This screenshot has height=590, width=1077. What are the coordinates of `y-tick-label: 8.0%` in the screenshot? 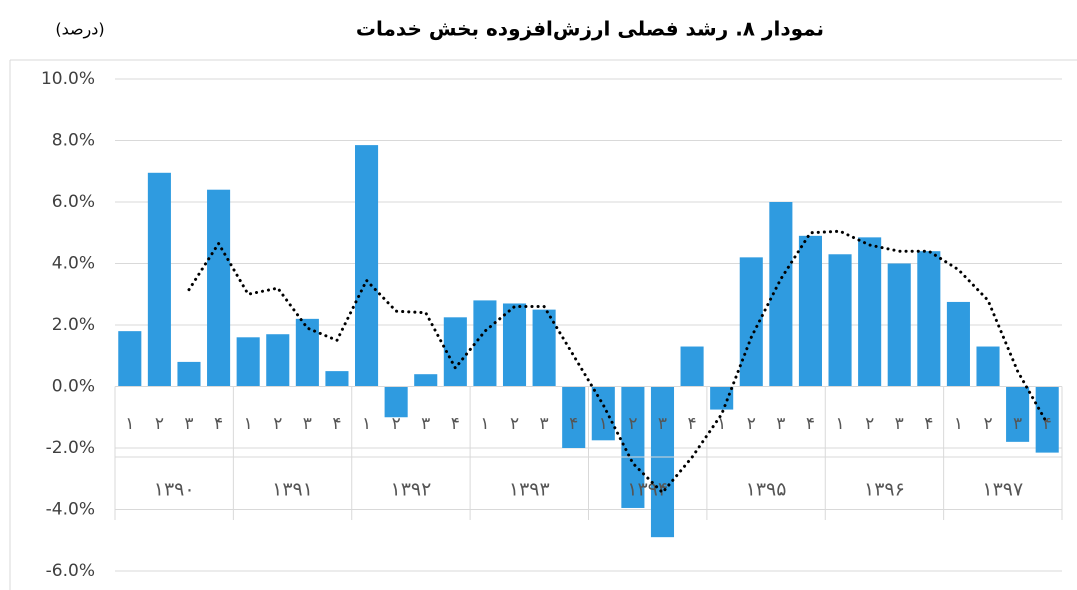 It's located at (73, 141).